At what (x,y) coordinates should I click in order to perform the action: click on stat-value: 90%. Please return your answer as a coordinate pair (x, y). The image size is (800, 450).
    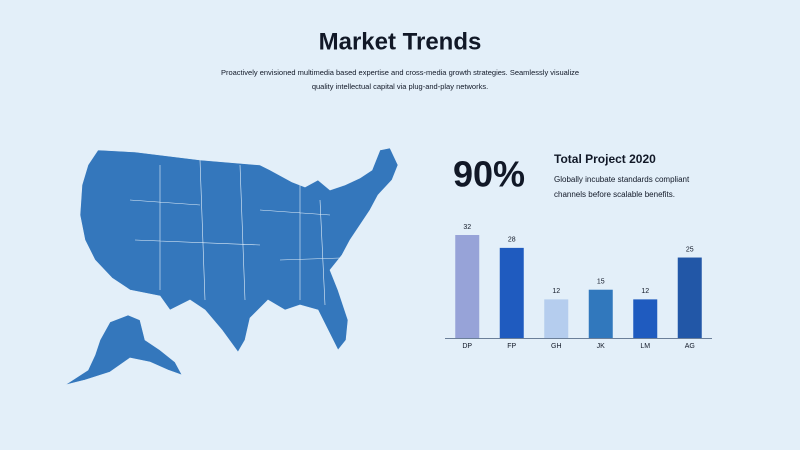
    Looking at the image, I should click on (489, 174).